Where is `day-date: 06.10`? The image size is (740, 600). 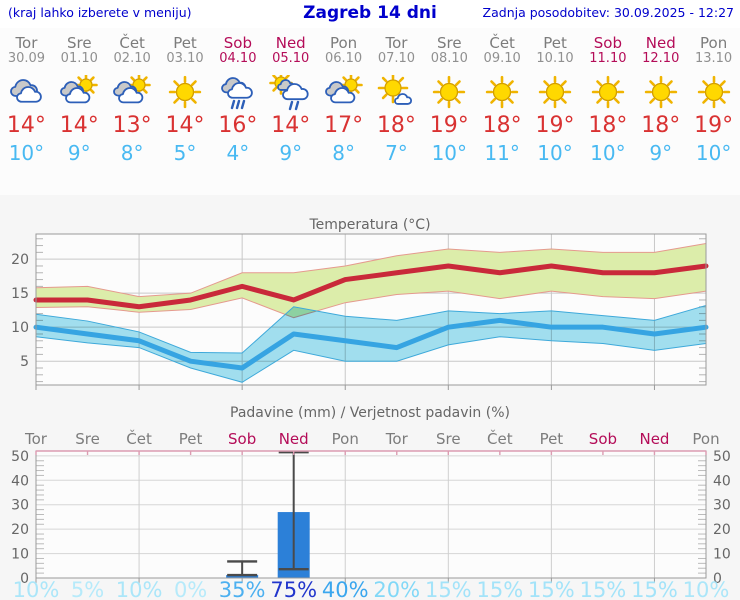
day-date: 06.10 is located at coordinates (343, 58).